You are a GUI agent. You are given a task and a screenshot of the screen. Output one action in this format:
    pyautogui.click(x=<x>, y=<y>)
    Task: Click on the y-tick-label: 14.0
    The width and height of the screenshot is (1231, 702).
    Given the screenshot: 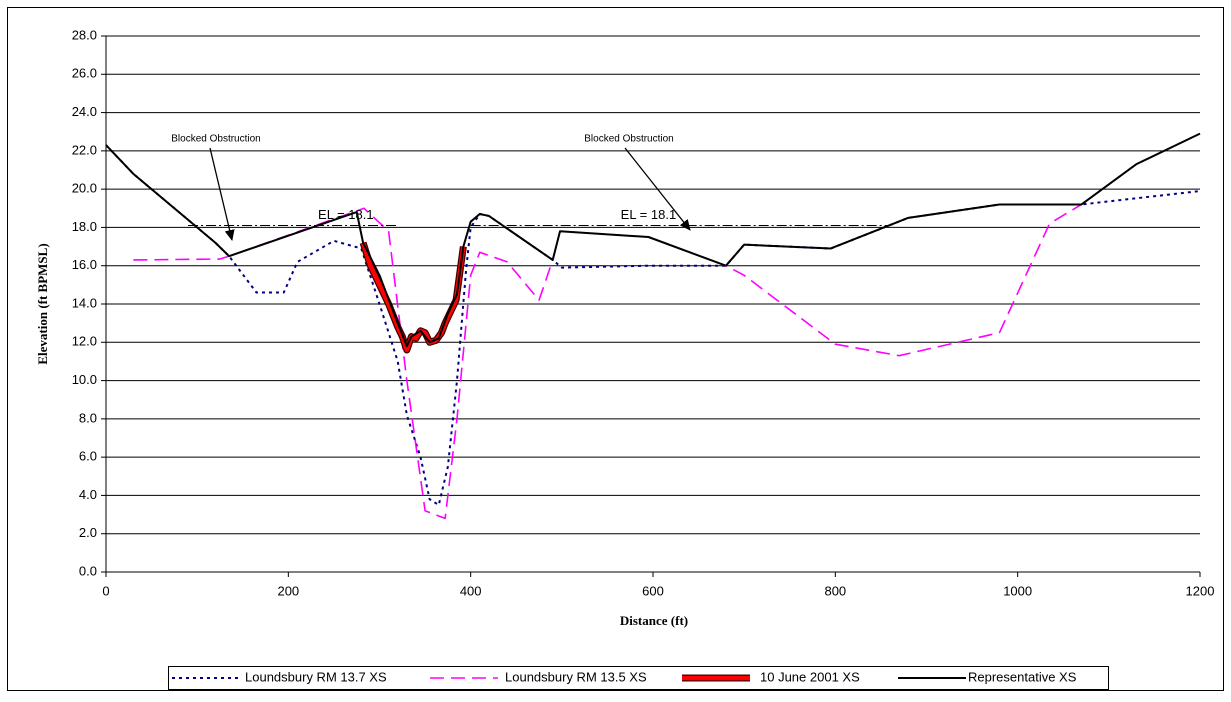 What is the action you would take?
    pyautogui.click(x=84, y=302)
    